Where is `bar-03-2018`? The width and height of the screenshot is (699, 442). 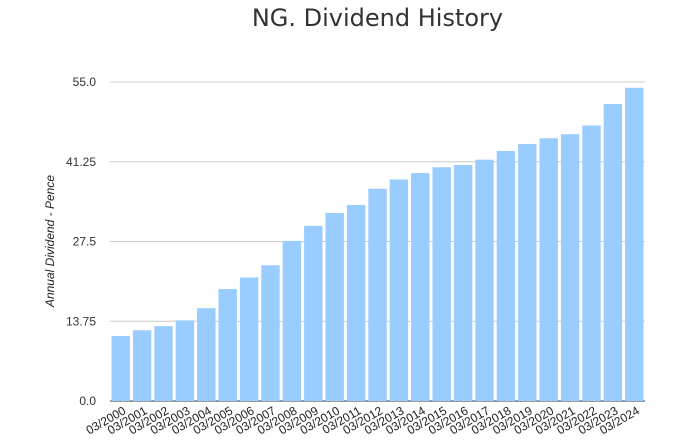 bar-03-2018 is located at coordinates (506, 276).